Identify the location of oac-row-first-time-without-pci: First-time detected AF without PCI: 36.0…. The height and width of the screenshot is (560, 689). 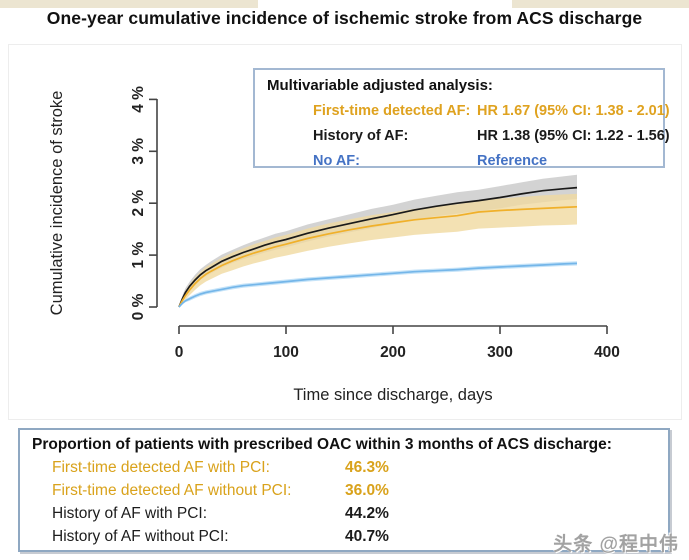
(344, 490).